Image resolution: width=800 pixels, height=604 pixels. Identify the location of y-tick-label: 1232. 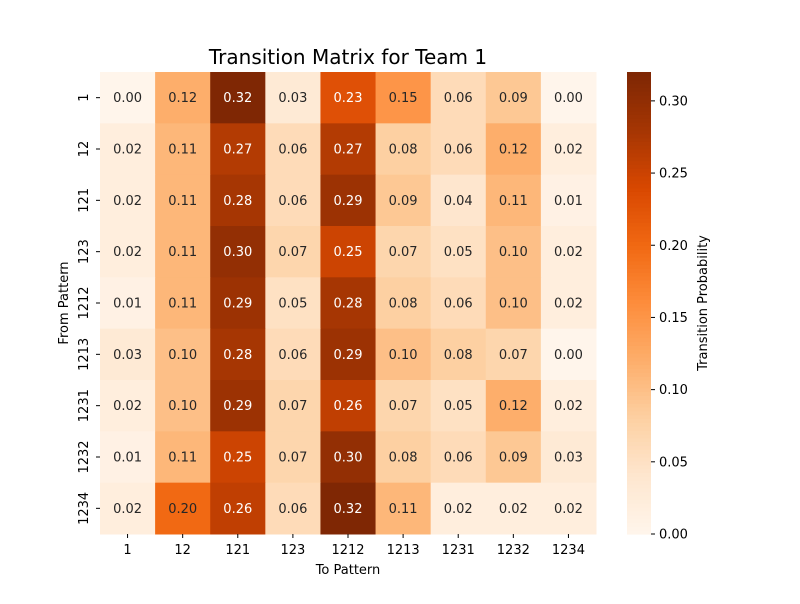
(84, 456).